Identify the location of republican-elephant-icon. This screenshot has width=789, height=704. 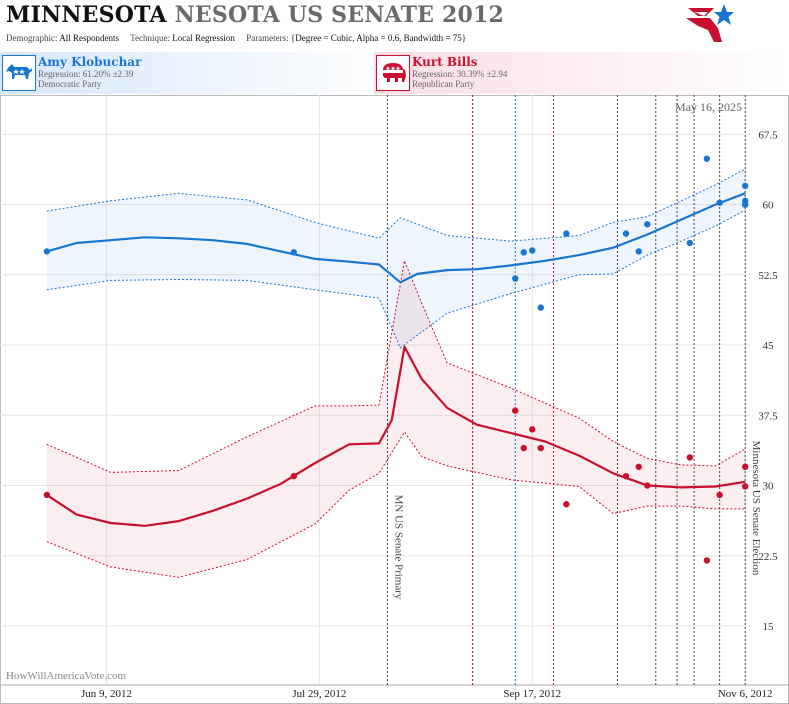
(393, 73).